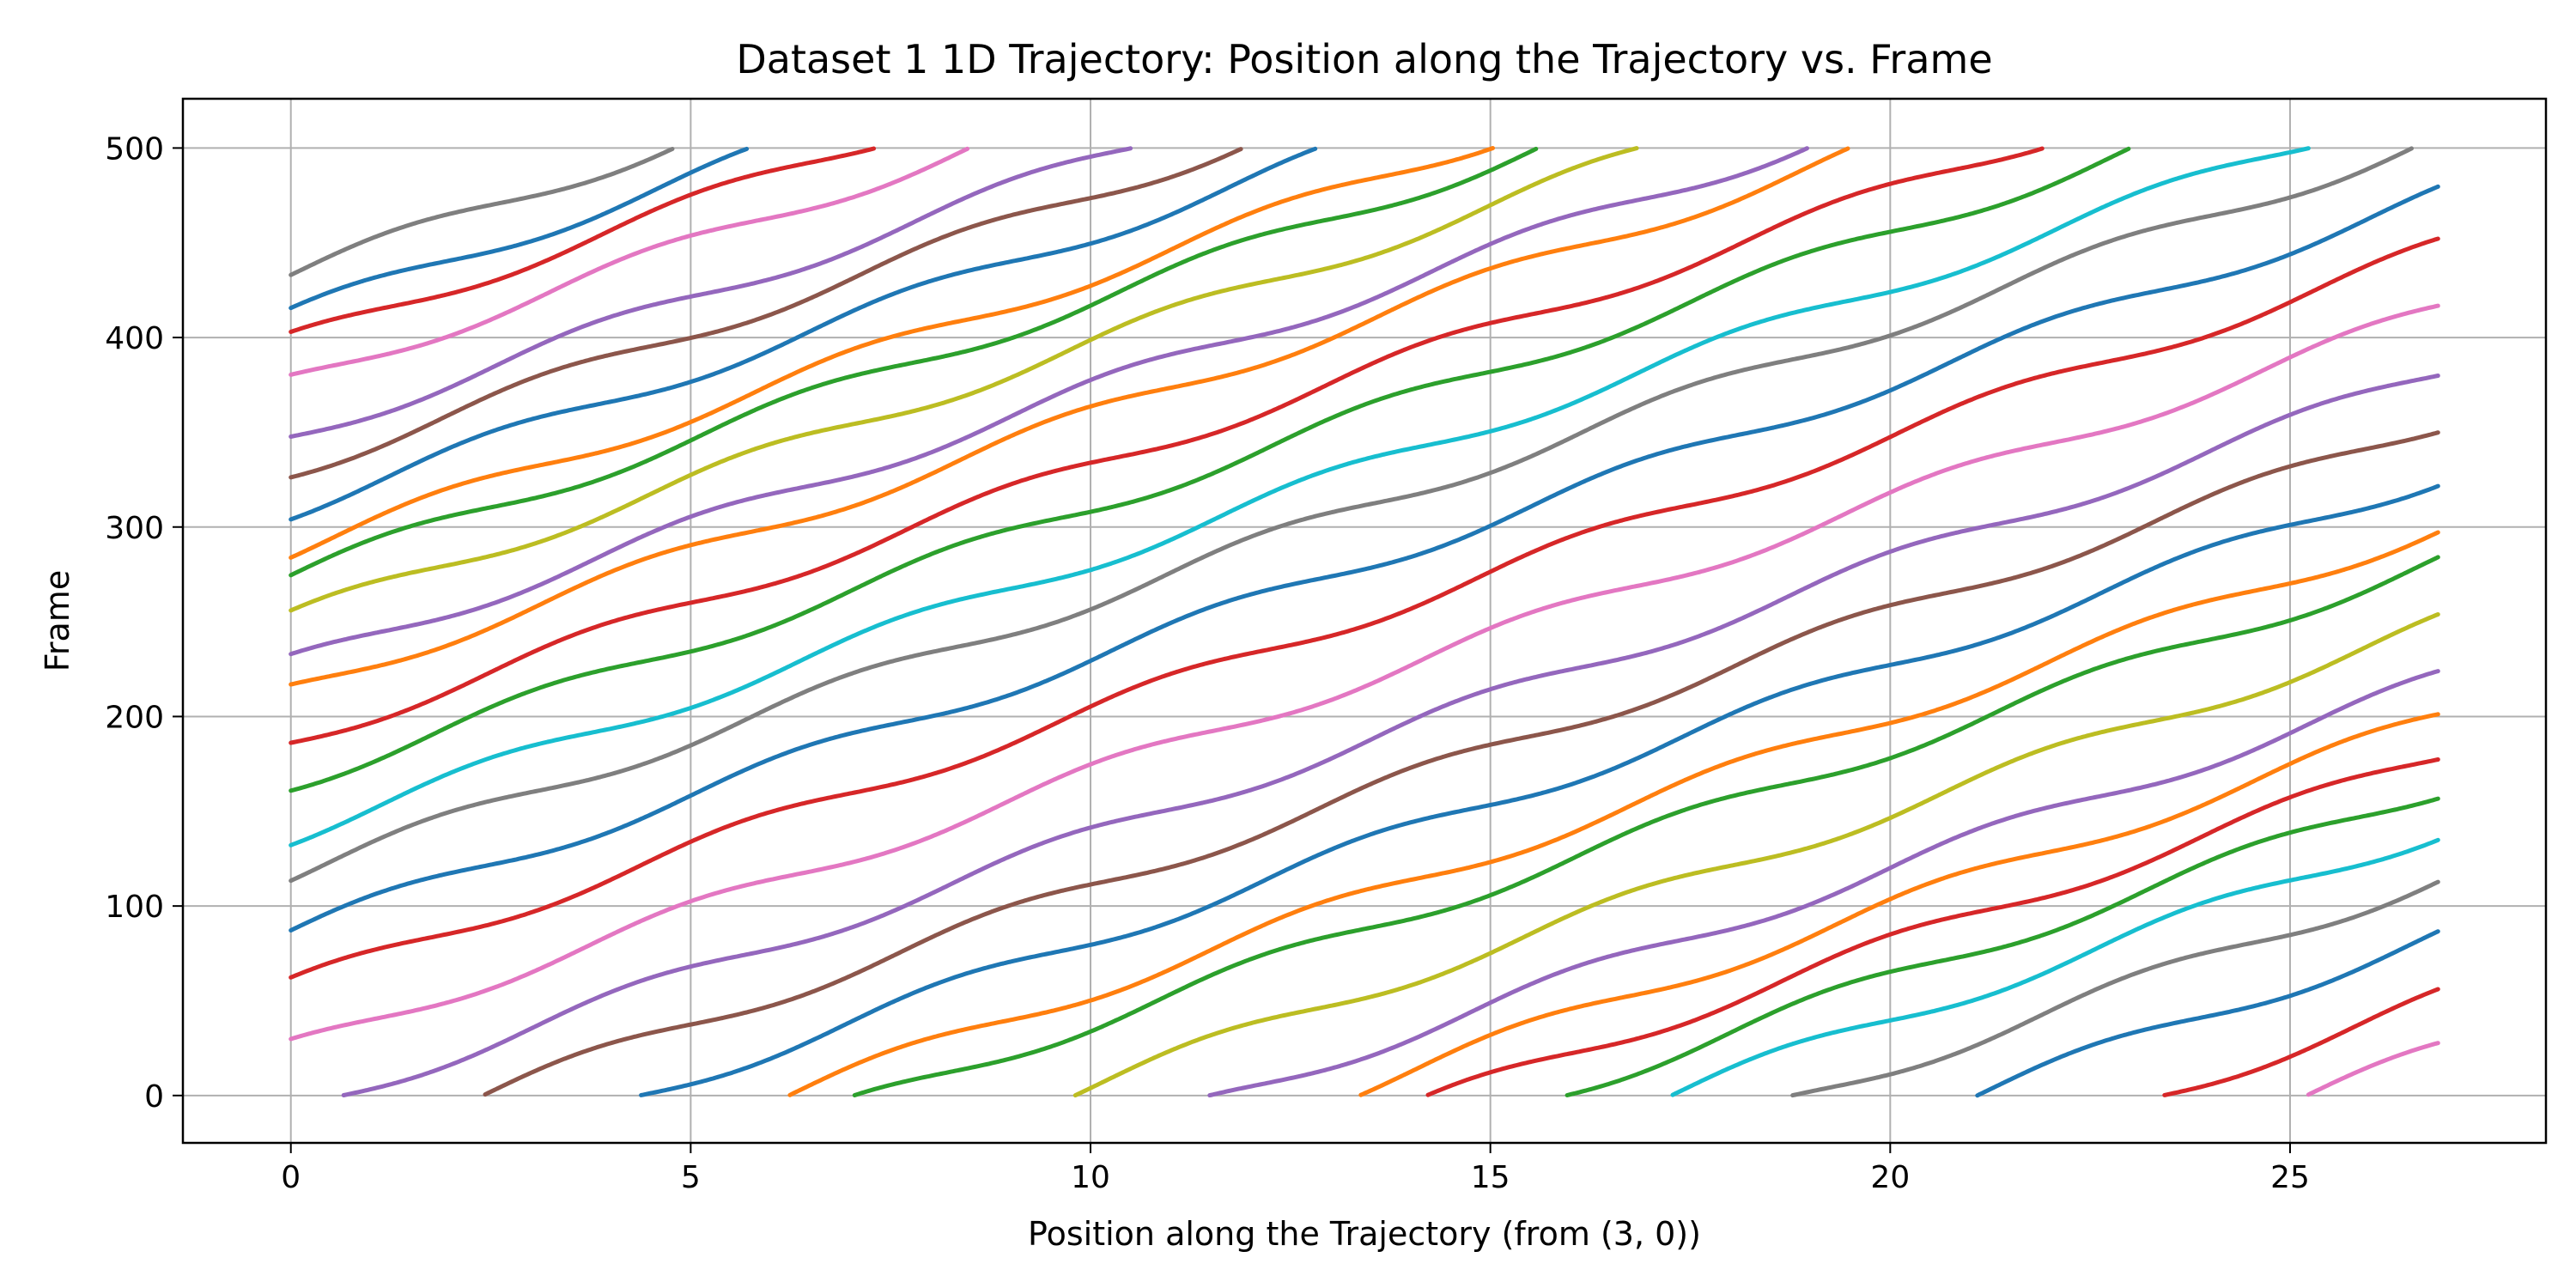 The width and height of the screenshot is (2576, 1288). I want to click on y-tick-label: 300, so click(134, 528).